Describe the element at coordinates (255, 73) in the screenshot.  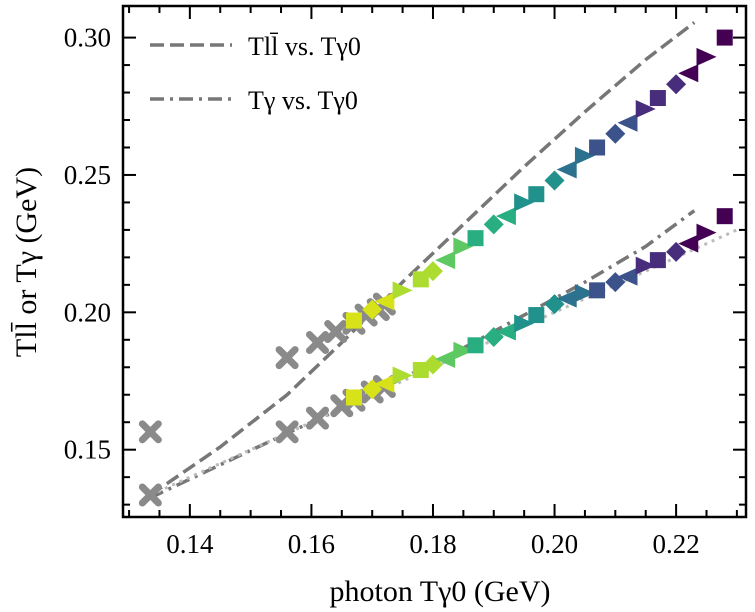
I see `legend: Tll̄ vs. Tγ0 Tγ vs. Tγ0` at that location.